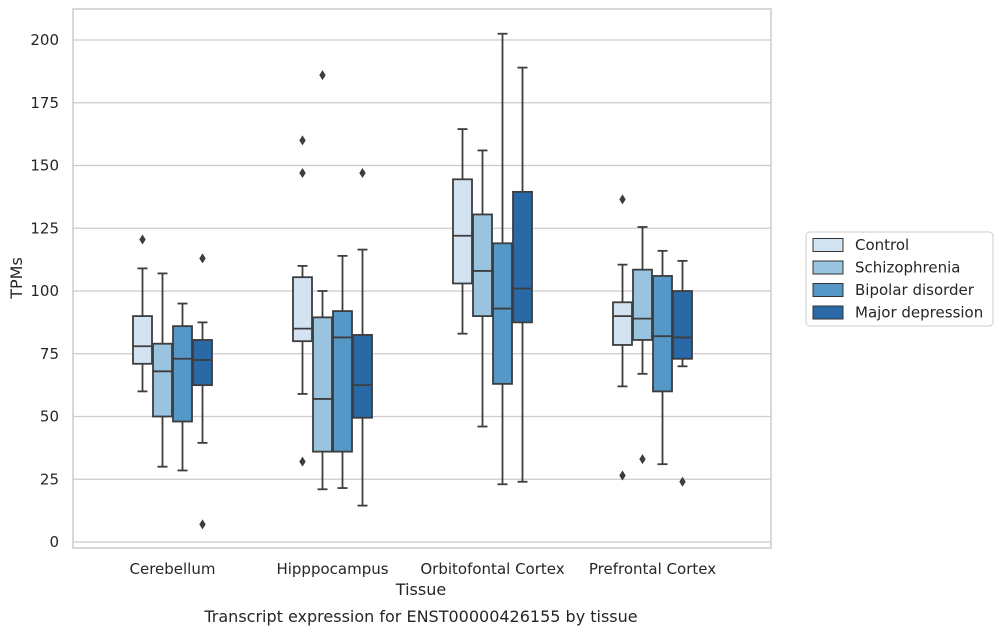  What do you see at coordinates (44, 166) in the screenshot?
I see `y-tick-label: 150` at bounding box center [44, 166].